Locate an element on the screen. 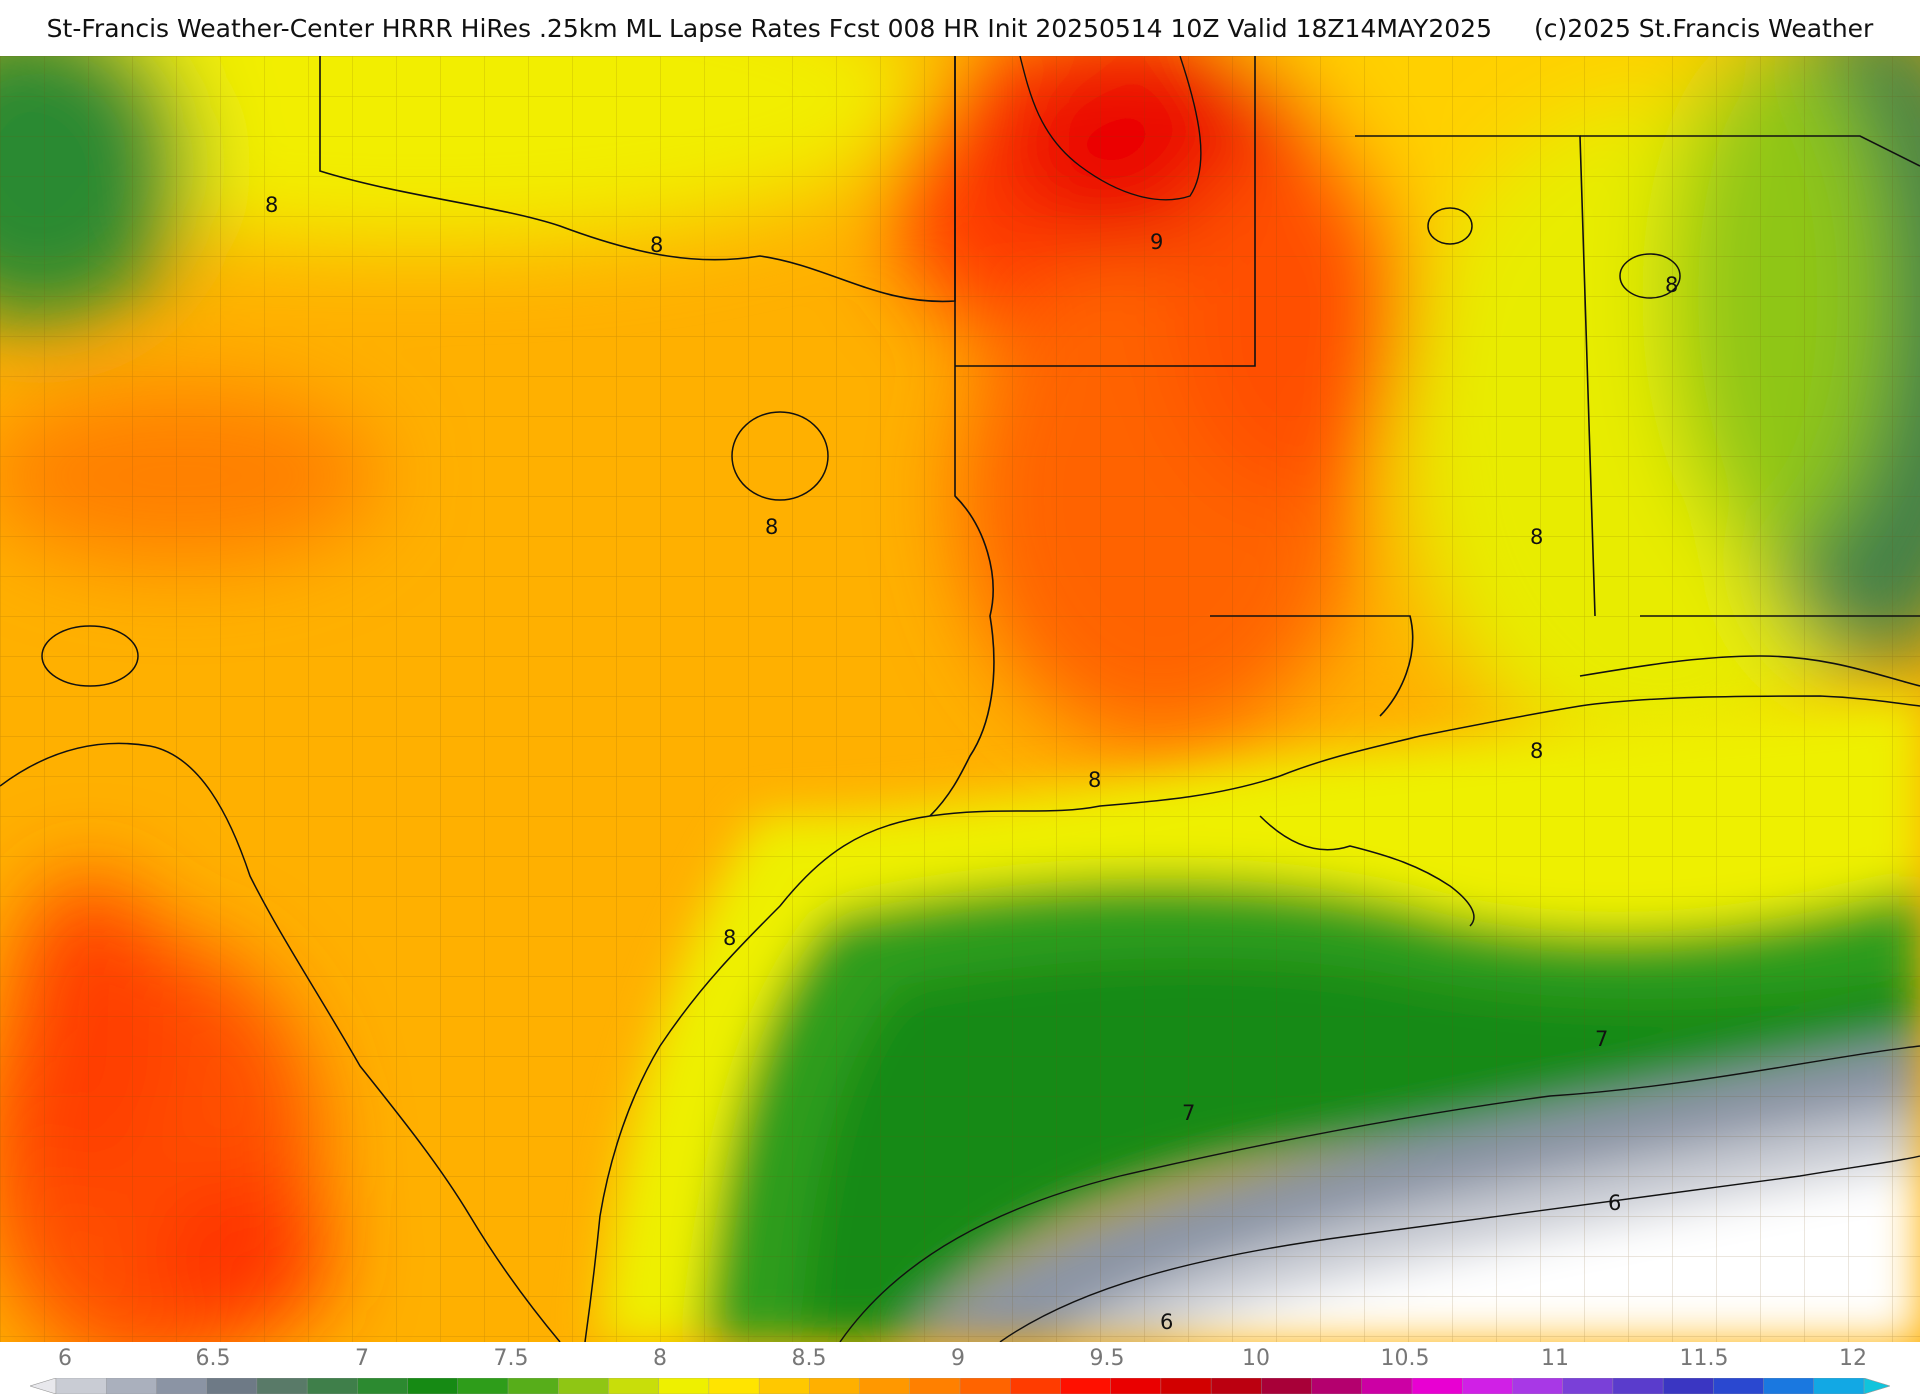 The height and width of the screenshot is (1400, 1920). legend-tick: 9.5 is located at coordinates (1107, 1358).